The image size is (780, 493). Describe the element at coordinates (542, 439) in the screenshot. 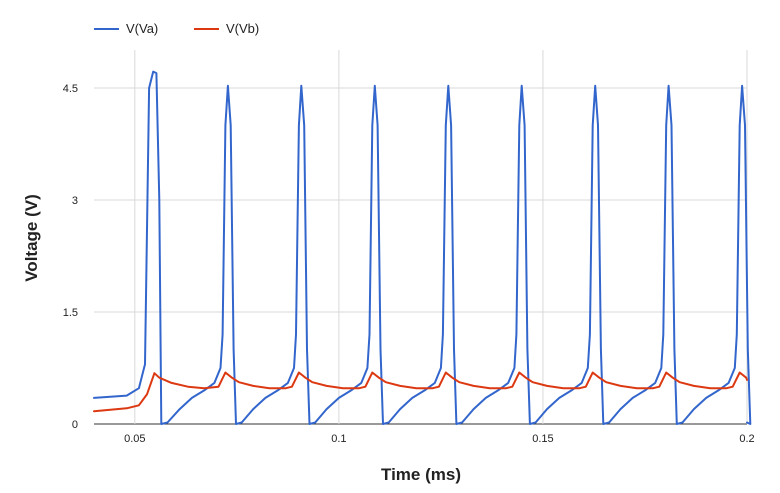

I see `x-tick-label: 0.15` at that location.